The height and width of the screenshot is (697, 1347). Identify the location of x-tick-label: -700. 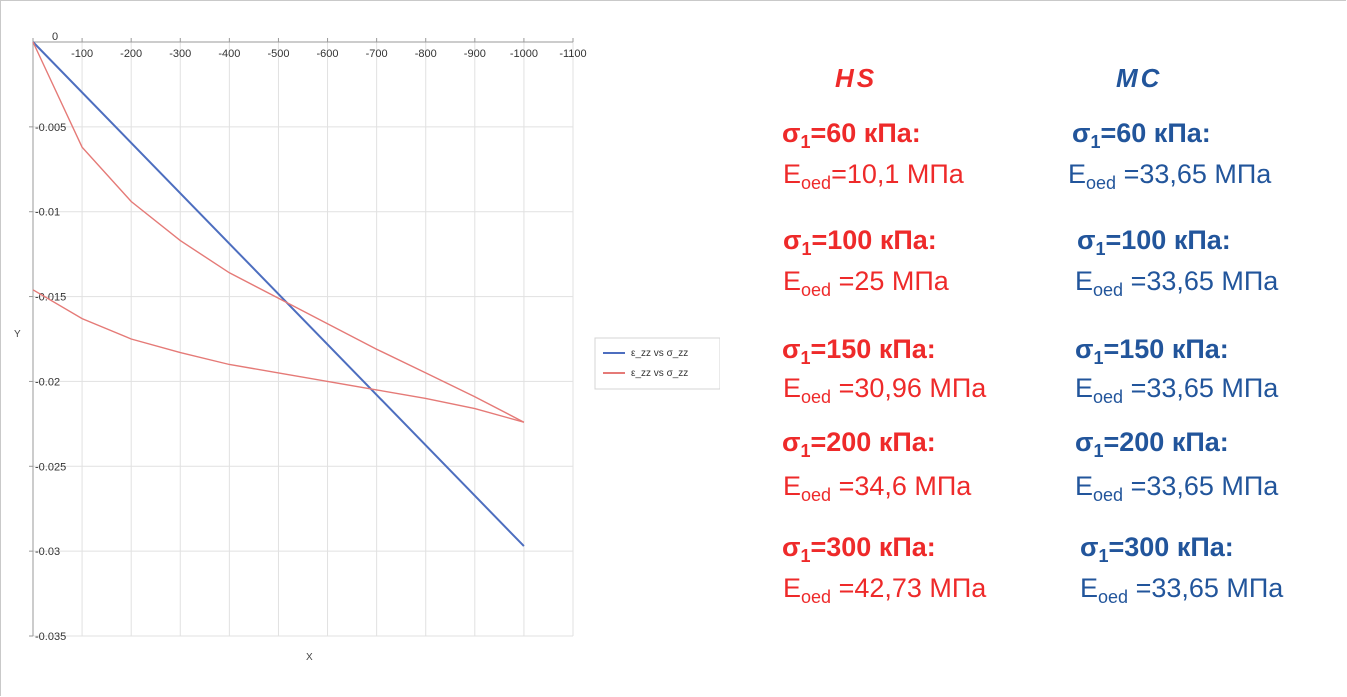
(377, 54).